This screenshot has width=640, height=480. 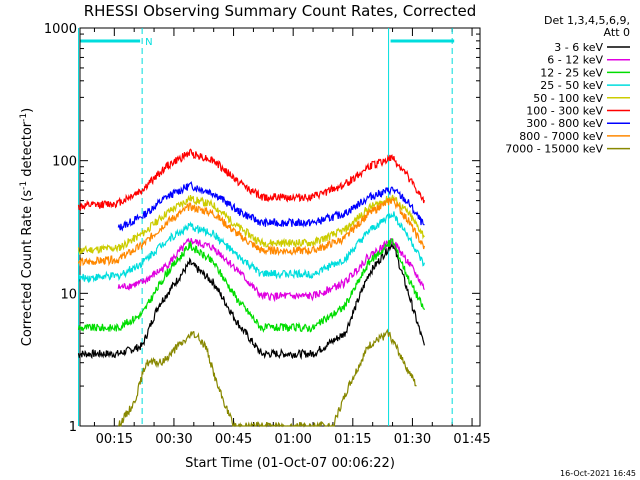 What do you see at coordinates (578, 47) in the screenshot?
I see `legend-label: 3 - 6 keV` at bounding box center [578, 47].